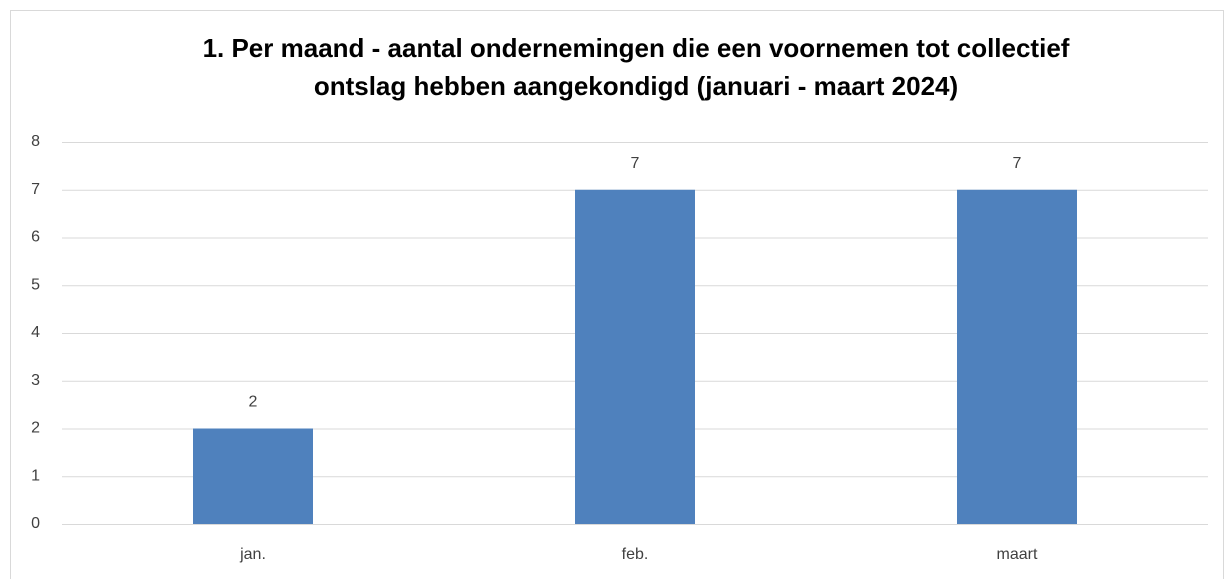 The image size is (1225, 579). What do you see at coordinates (1017, 554) in the screenshot?
I see `x-tick-label: maart` at bounding box center [1017, 554].